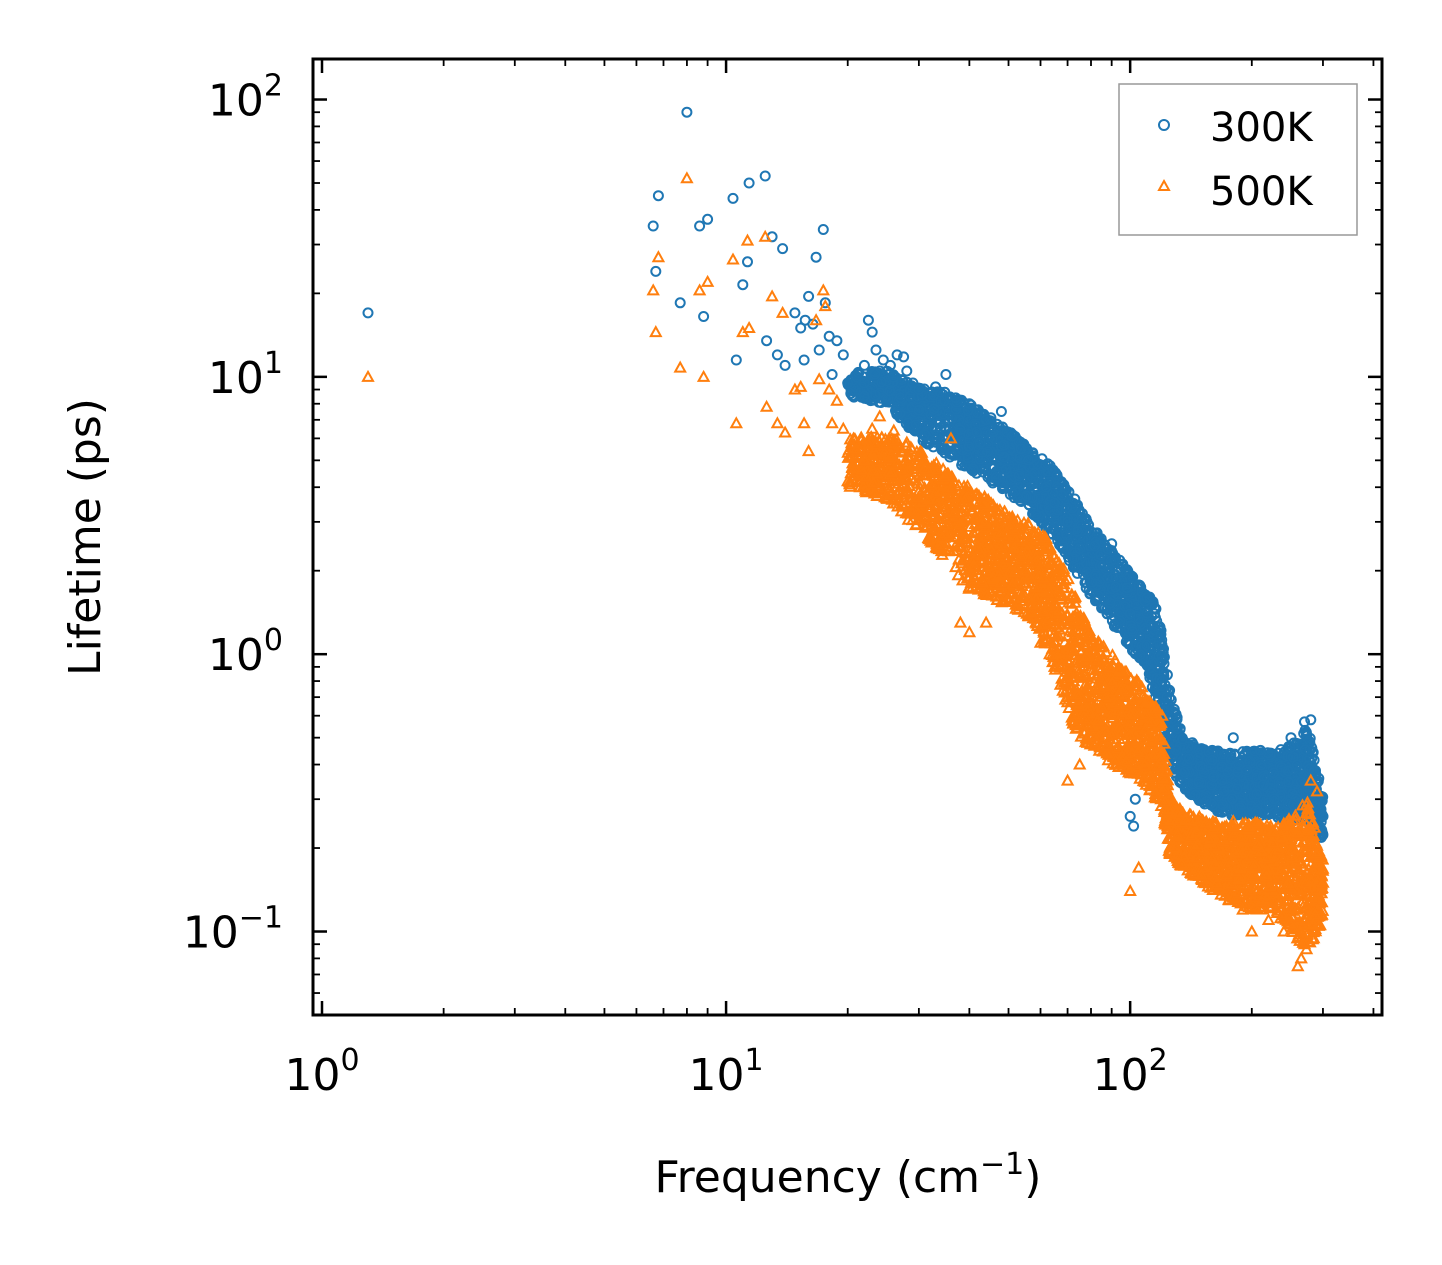 This screenshot has height=1265, width=1442. What do you see at coordinates (1154, 614) in the screenshot?
I see `data-point` at bounding box center [1154, 614].